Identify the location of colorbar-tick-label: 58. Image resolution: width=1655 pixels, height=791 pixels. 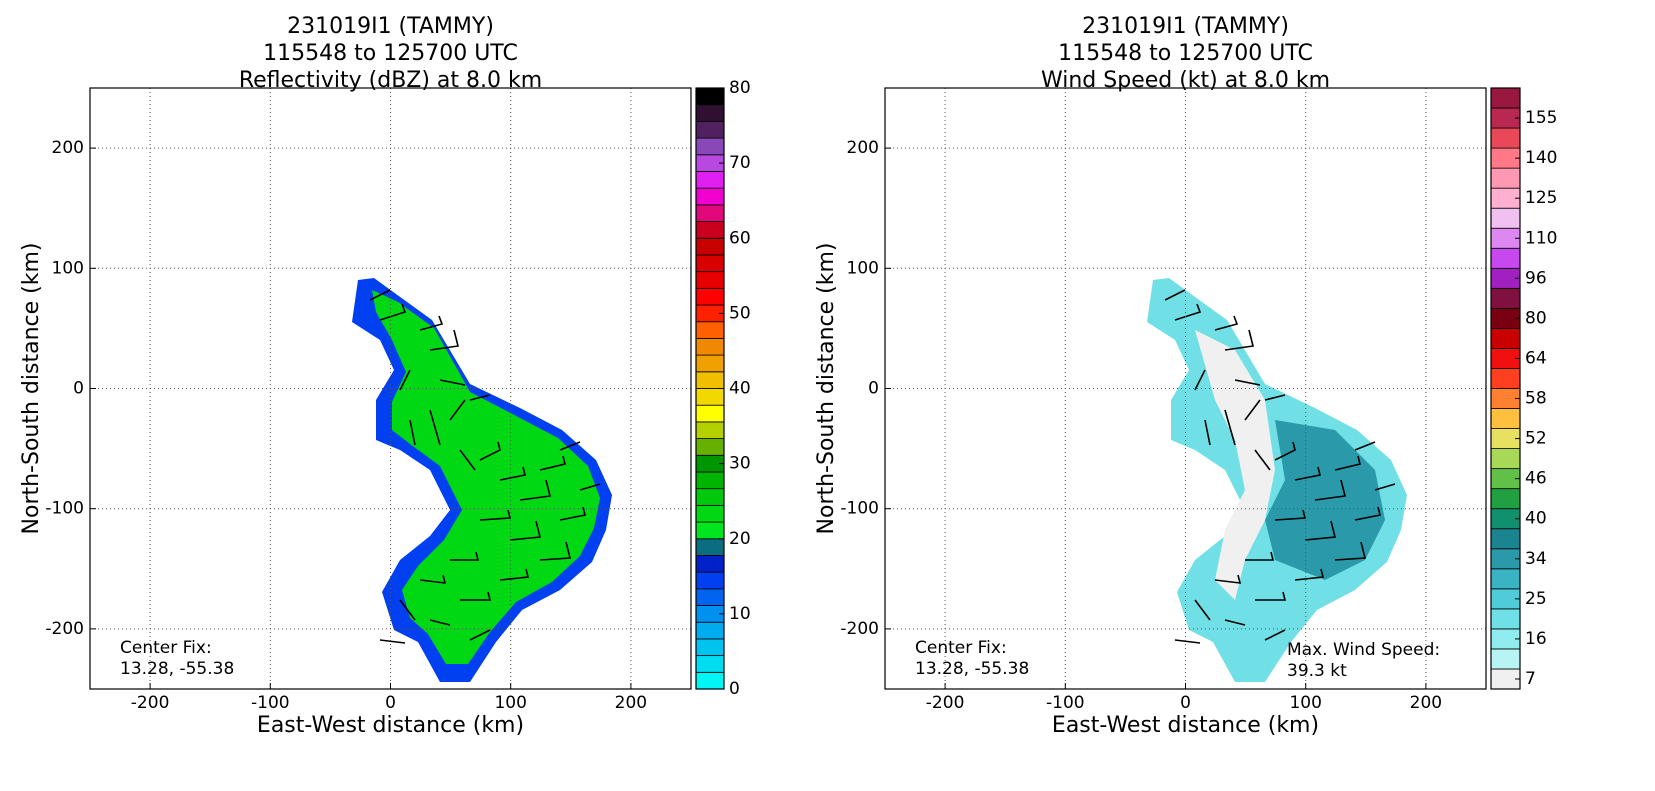
(1536, 399).